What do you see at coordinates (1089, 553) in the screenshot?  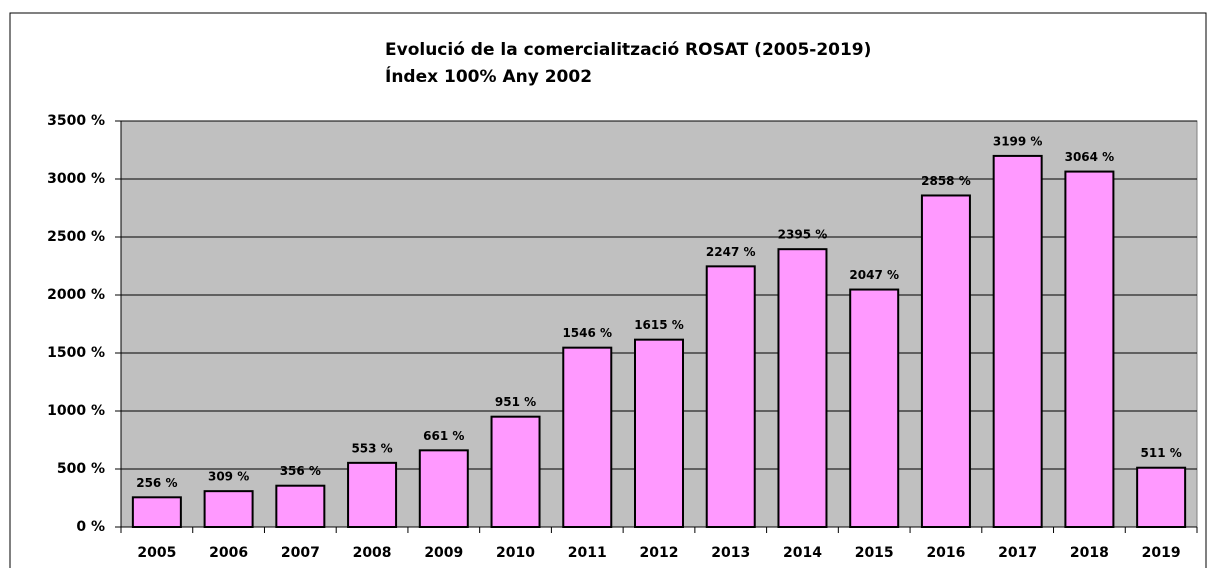 I see `x-tick-label: 2018` at bounding box center [1089, 553].